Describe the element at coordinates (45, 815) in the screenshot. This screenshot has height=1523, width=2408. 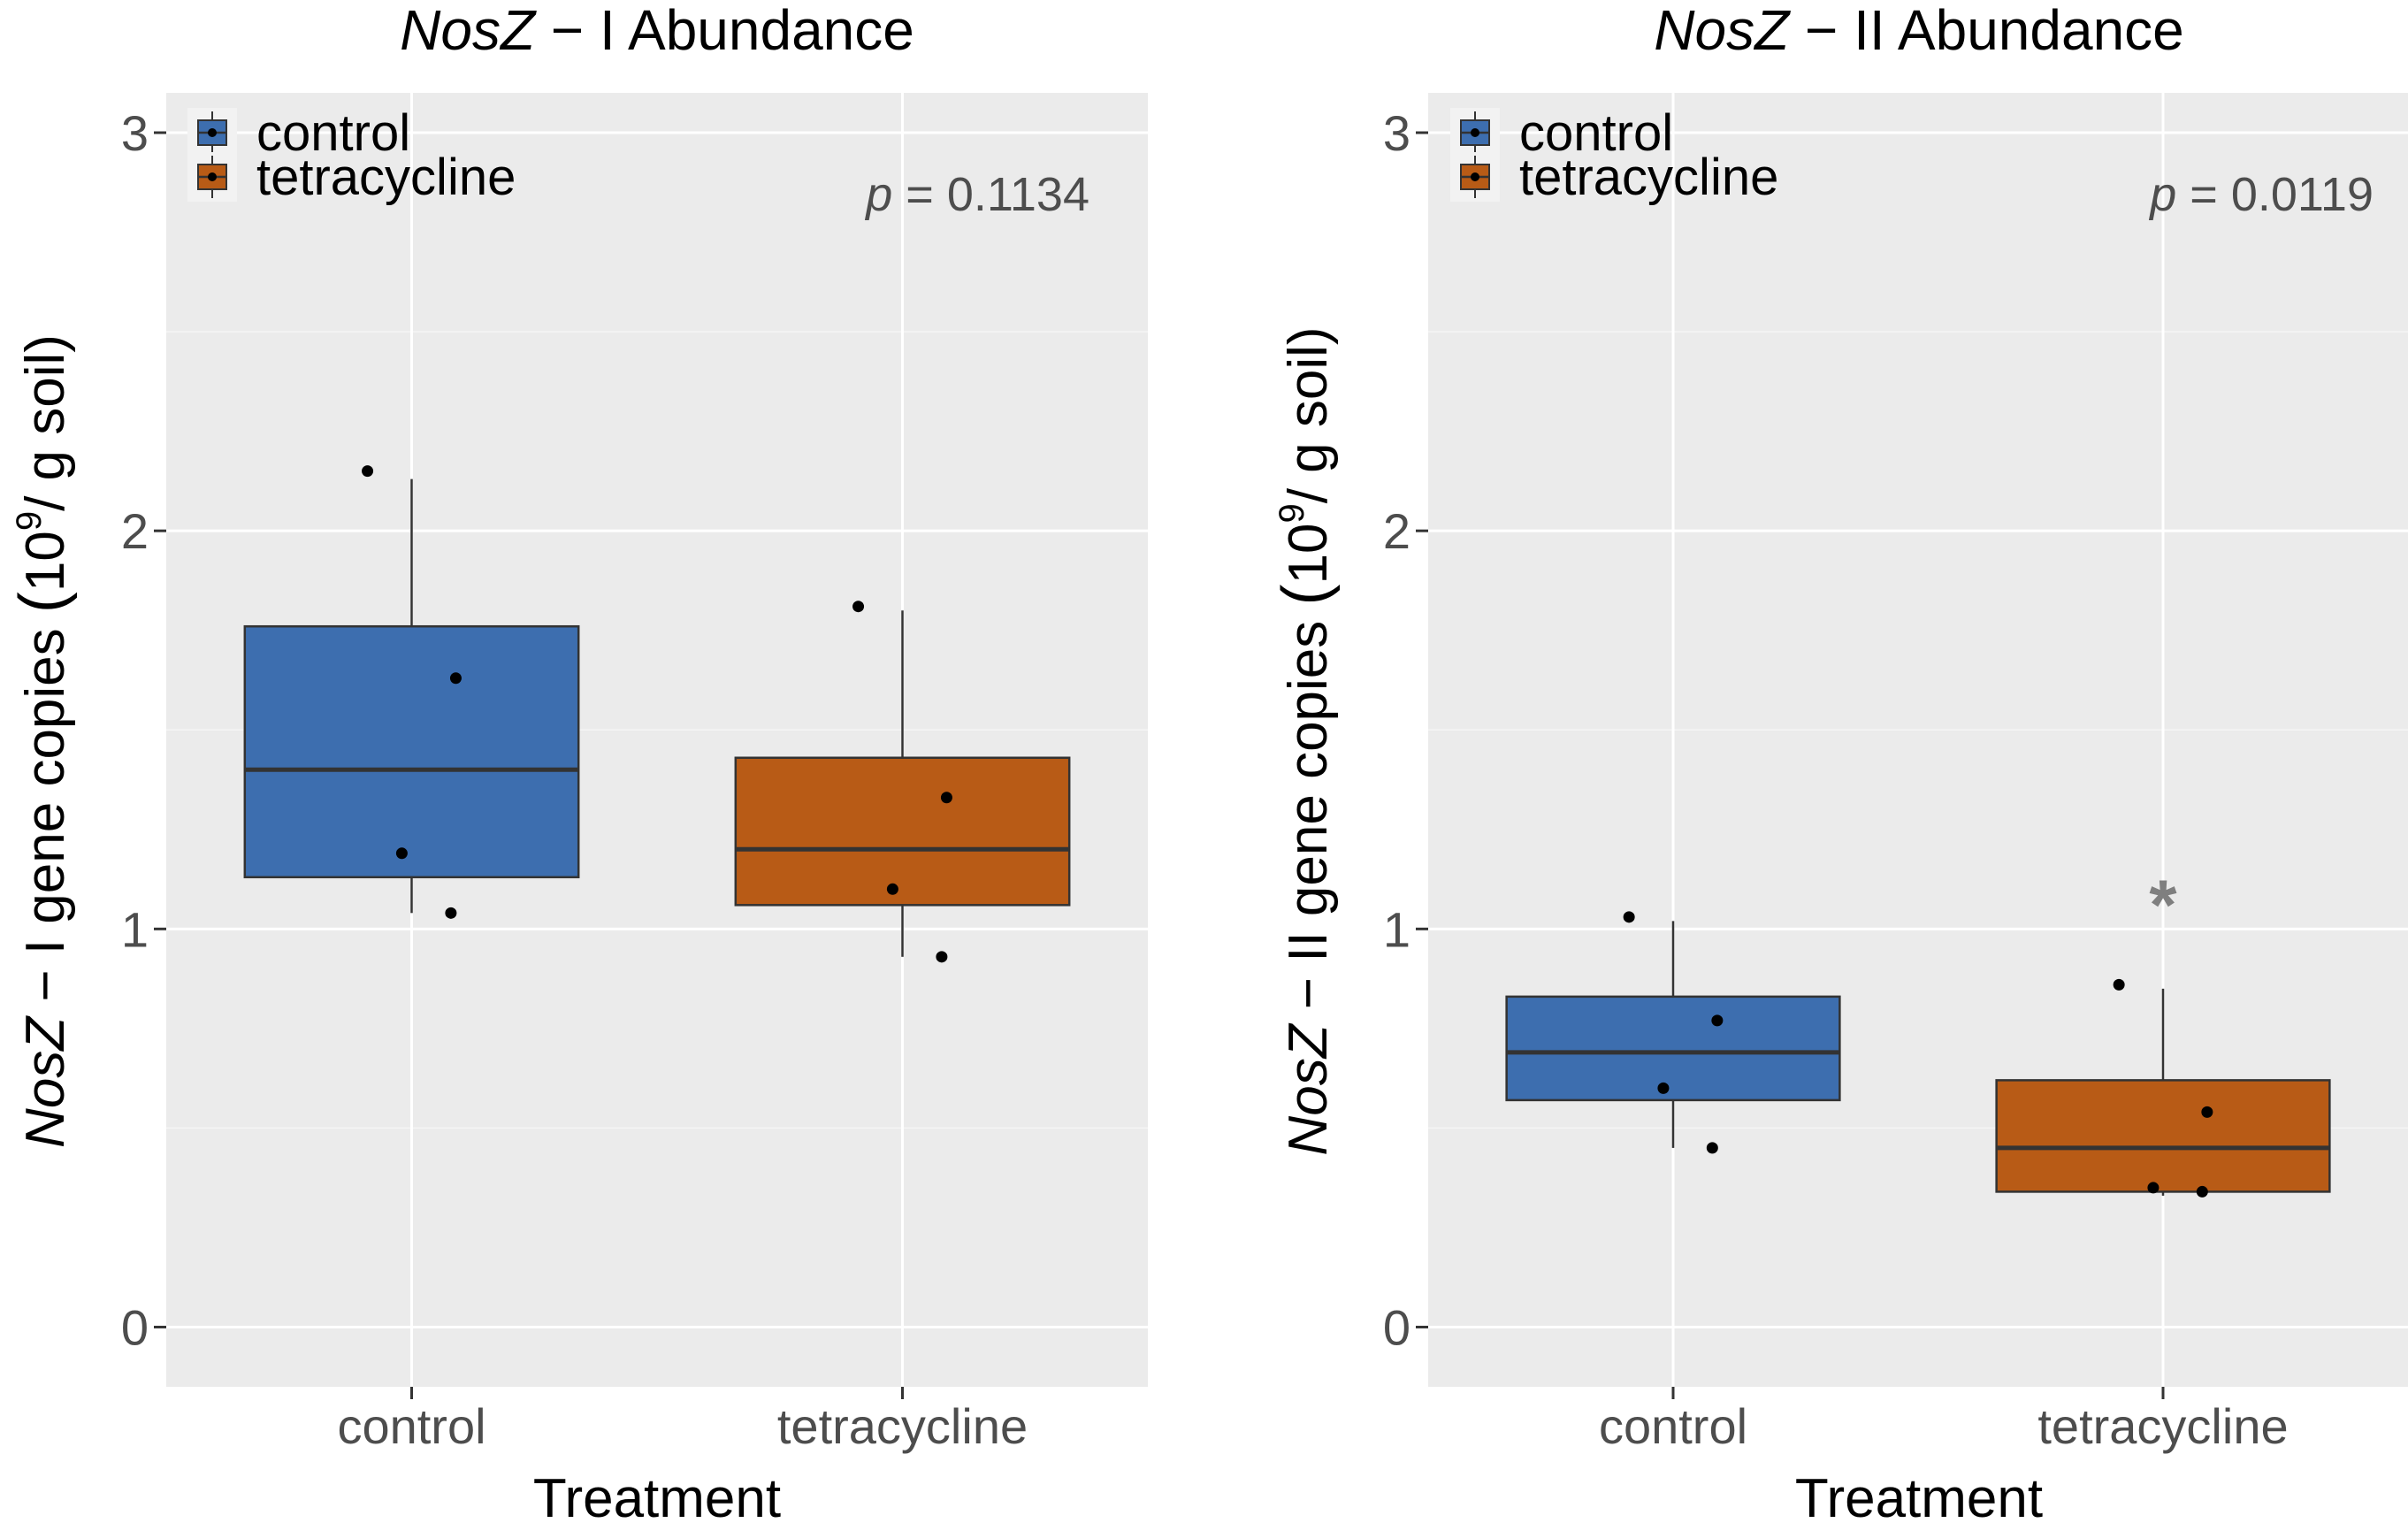
I see `y-label-rest: − I gene copies` at that location.